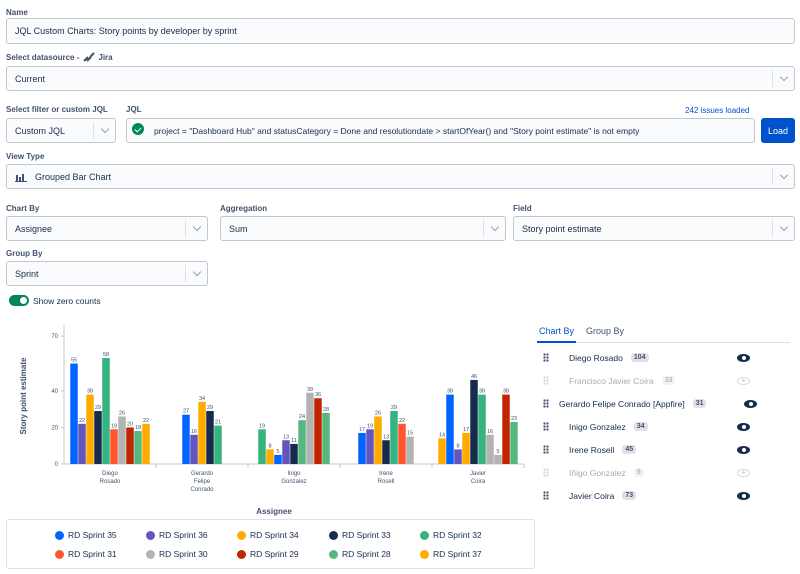 Image resolution: width=800 pixels, height=574 pixels. I want to click on y-tick-label: 0, so click(57, 465).